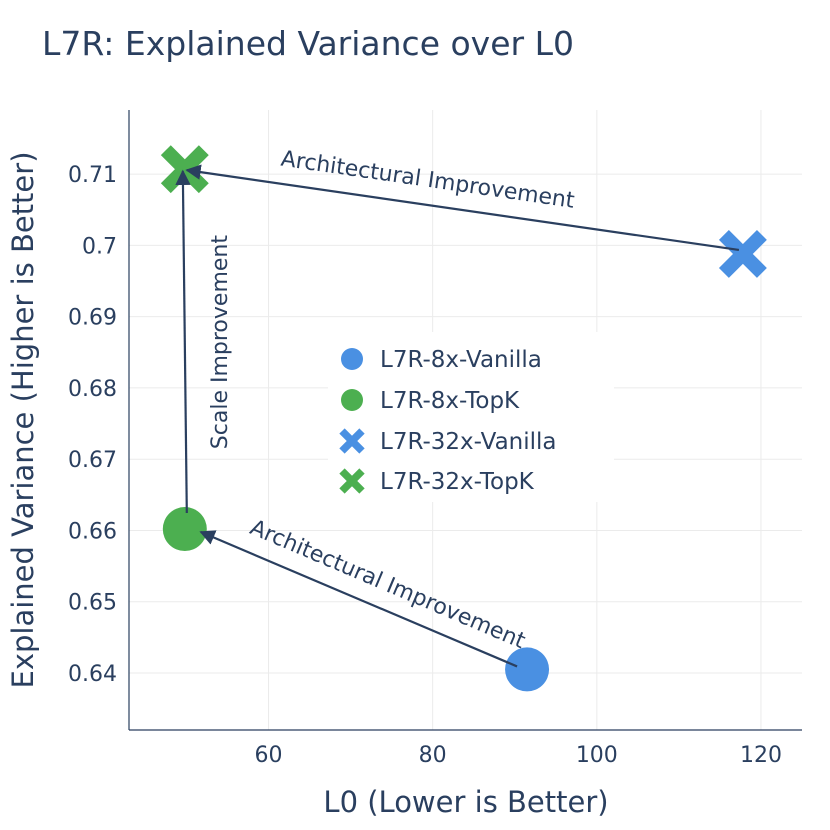 The height and width of the screenshot is (830, 830). What do you see at coordinates (461, 360) in the screenshot?
I see `legend-label-8x-vanilla: L7R-8x-Vanilla` at bounding box center [461, 360].